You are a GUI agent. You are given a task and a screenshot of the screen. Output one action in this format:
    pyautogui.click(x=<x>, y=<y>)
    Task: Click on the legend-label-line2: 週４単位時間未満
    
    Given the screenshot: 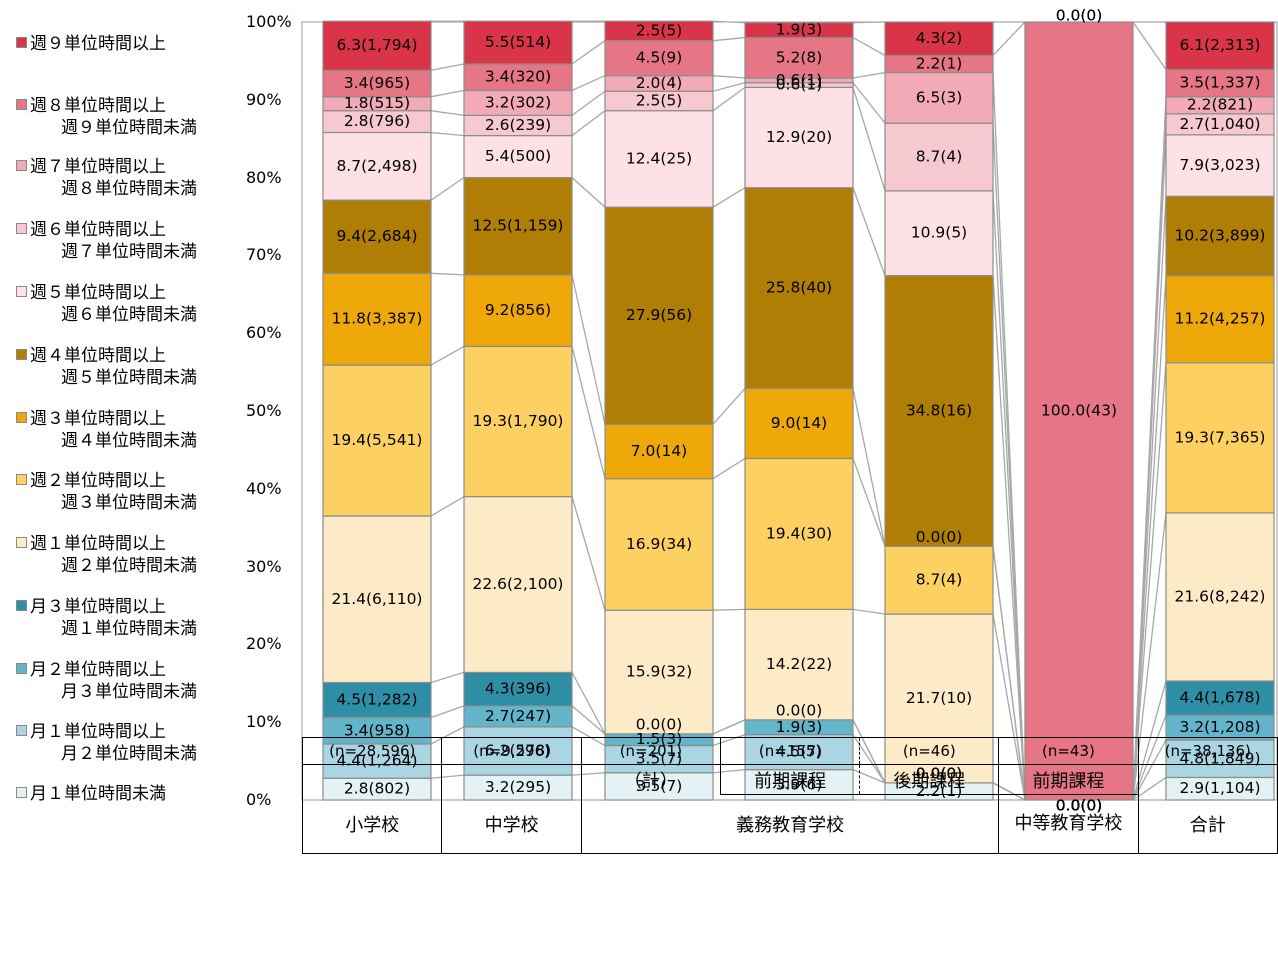 What is the action you would take?
    pyautogui.click(x=129, y=441)
    